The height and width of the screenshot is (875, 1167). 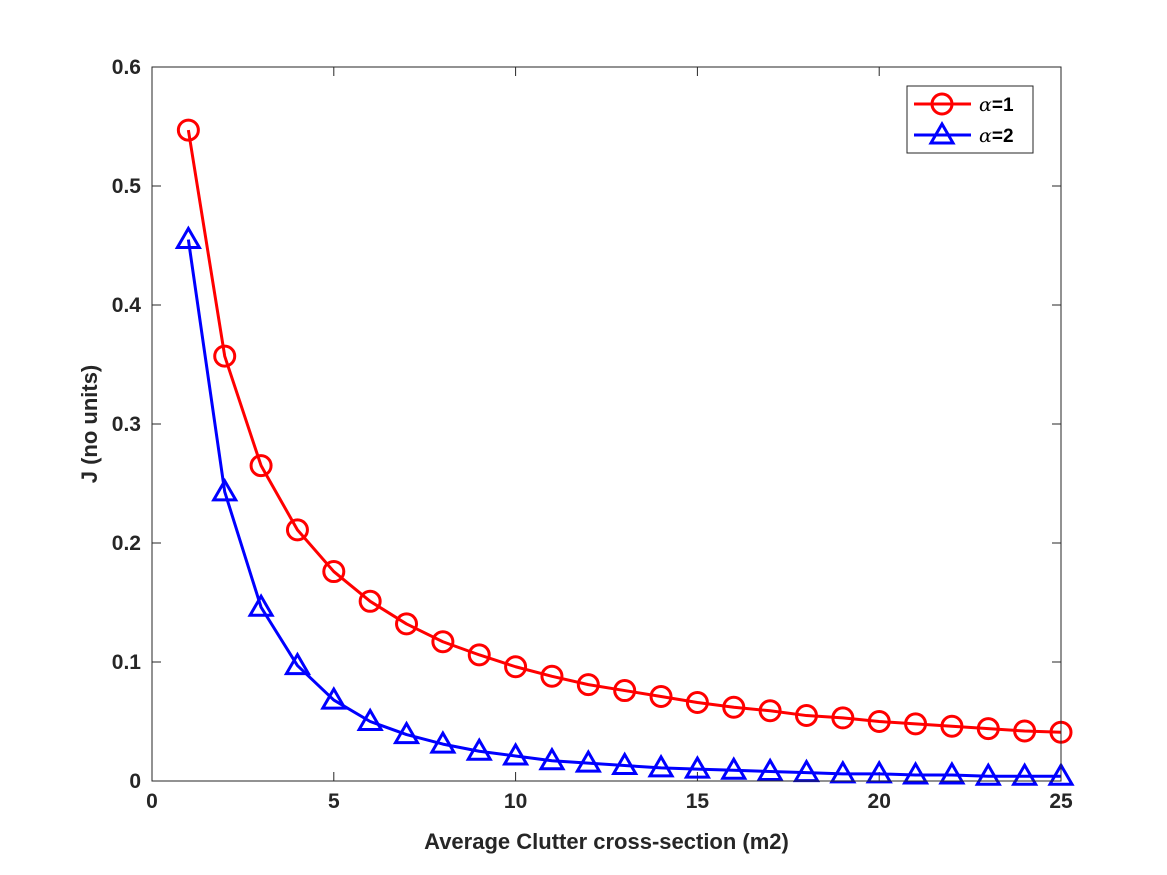 What do you see at coordinates (152, 801) in the screenshot?
I see `x-tick-label: 0` at bounding box center [152, 801].